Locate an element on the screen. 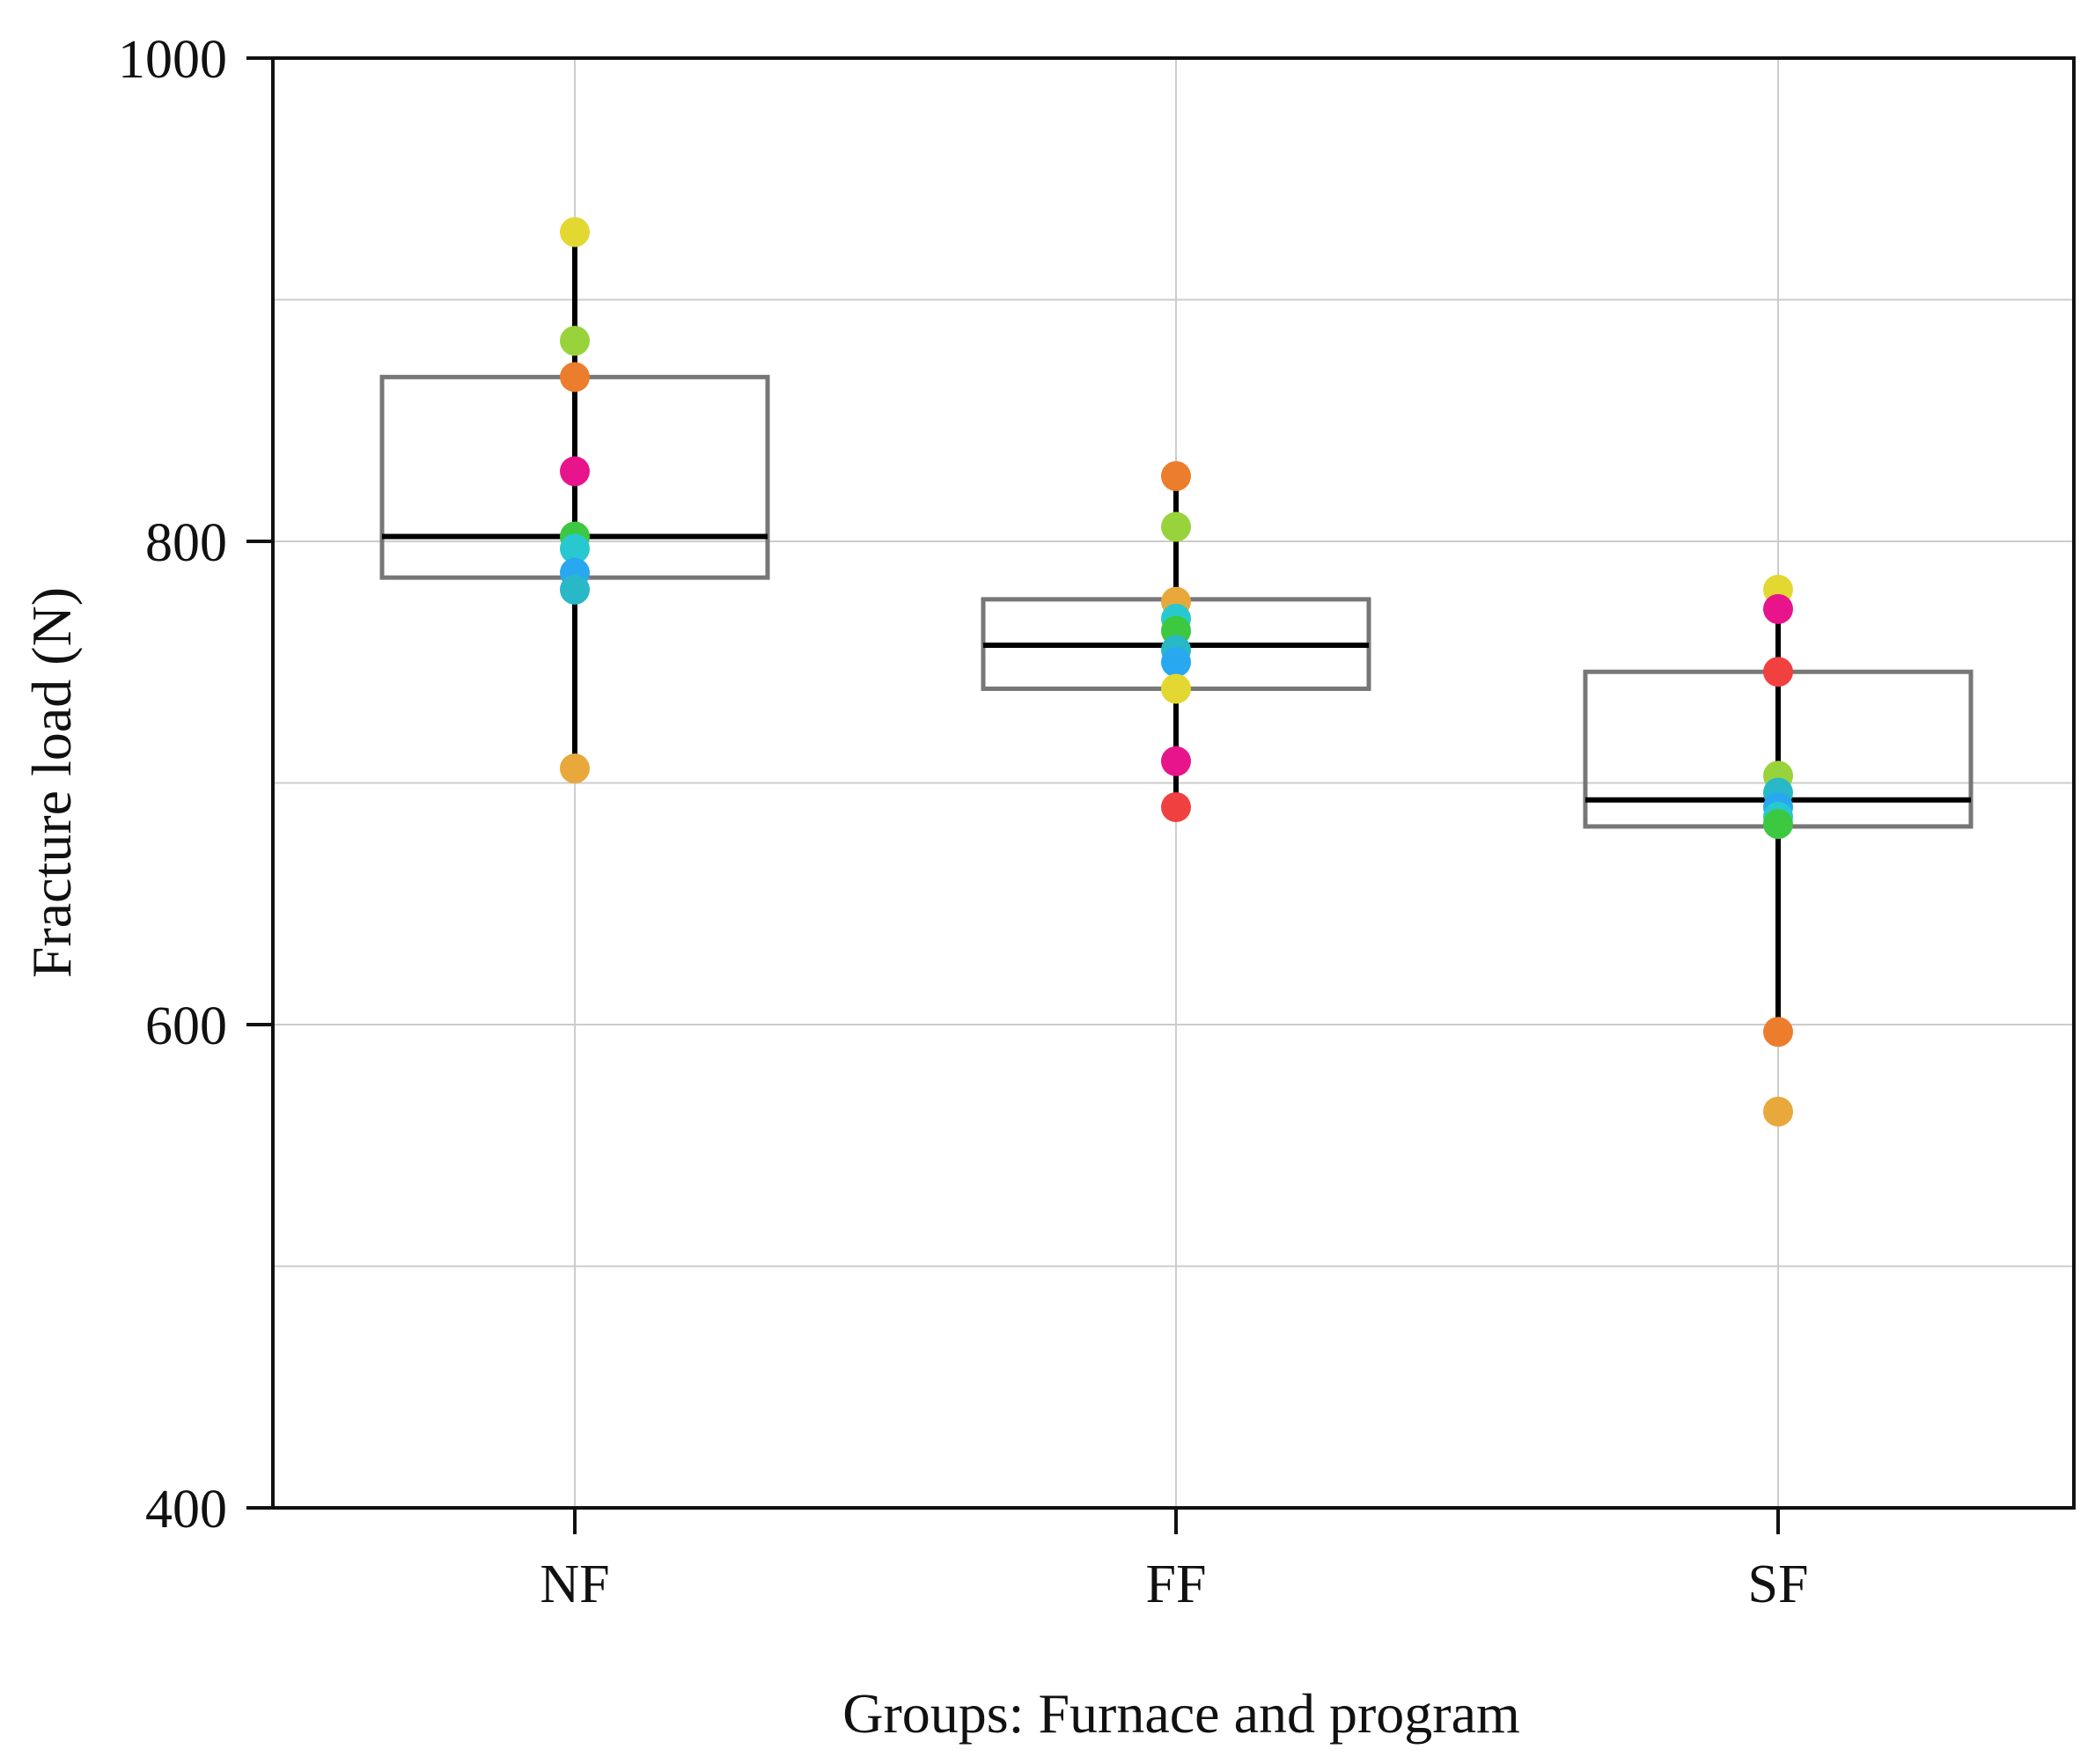  y-axis-title: Fracture load (N) is located at coordinates (51, 782).